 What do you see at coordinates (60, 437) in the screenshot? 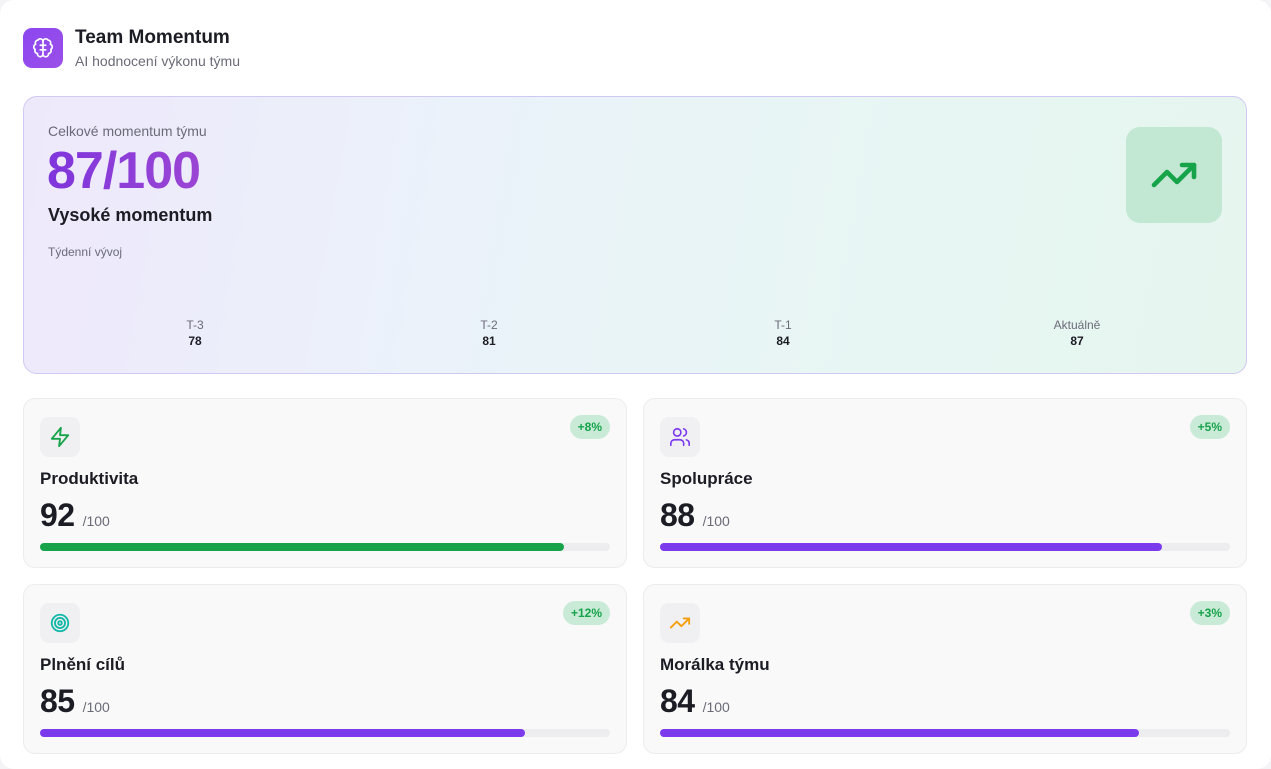
I see `zap-icon` at bounding box center [60, 437].